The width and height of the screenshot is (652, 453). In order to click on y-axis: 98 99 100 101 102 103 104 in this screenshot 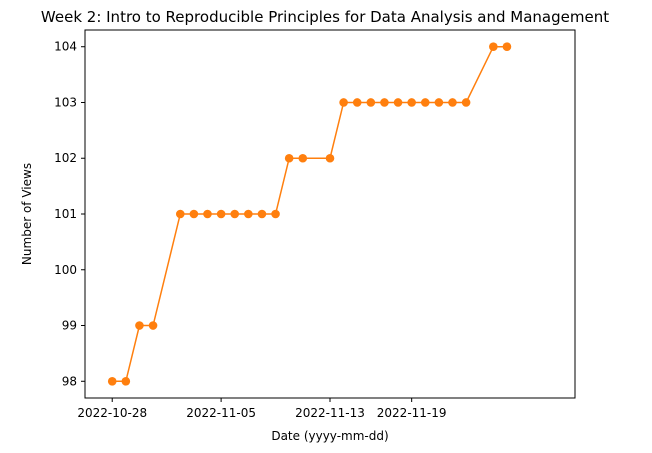, I will do `click(69, 214)`.